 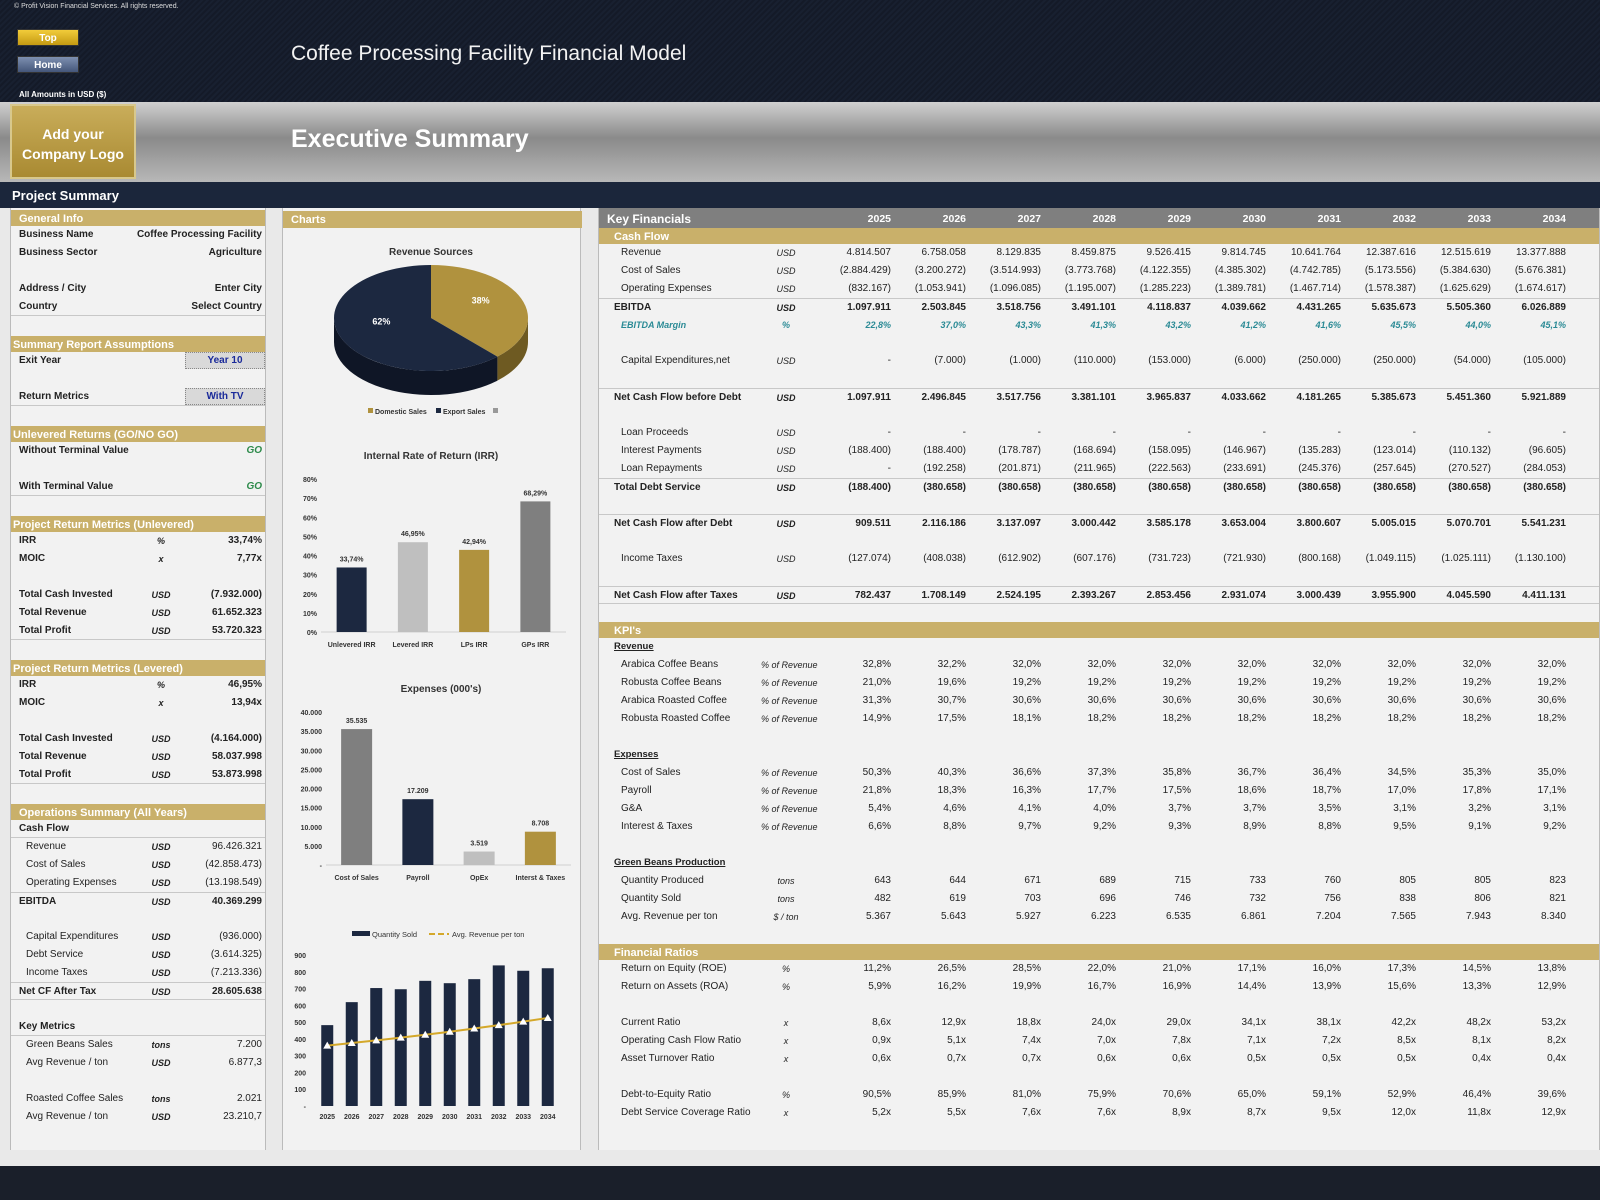 I want to click on row-label: Current Ratio, so click(x=651, y=1022).